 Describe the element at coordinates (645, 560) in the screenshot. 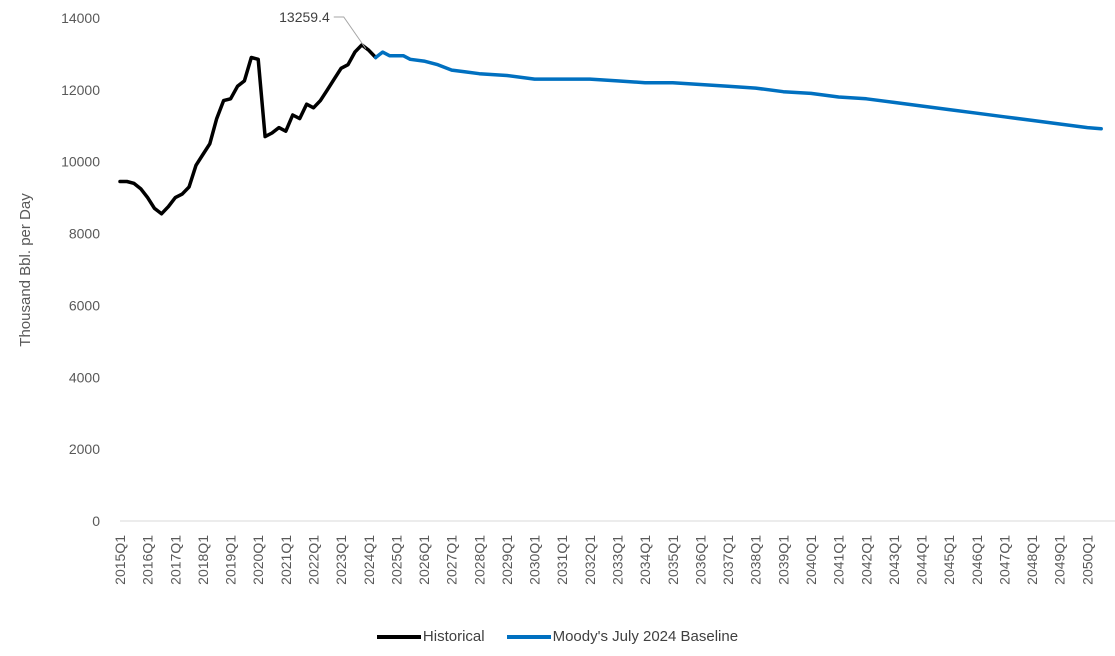

I see `x-tick-label: 2034Q1` at that location.